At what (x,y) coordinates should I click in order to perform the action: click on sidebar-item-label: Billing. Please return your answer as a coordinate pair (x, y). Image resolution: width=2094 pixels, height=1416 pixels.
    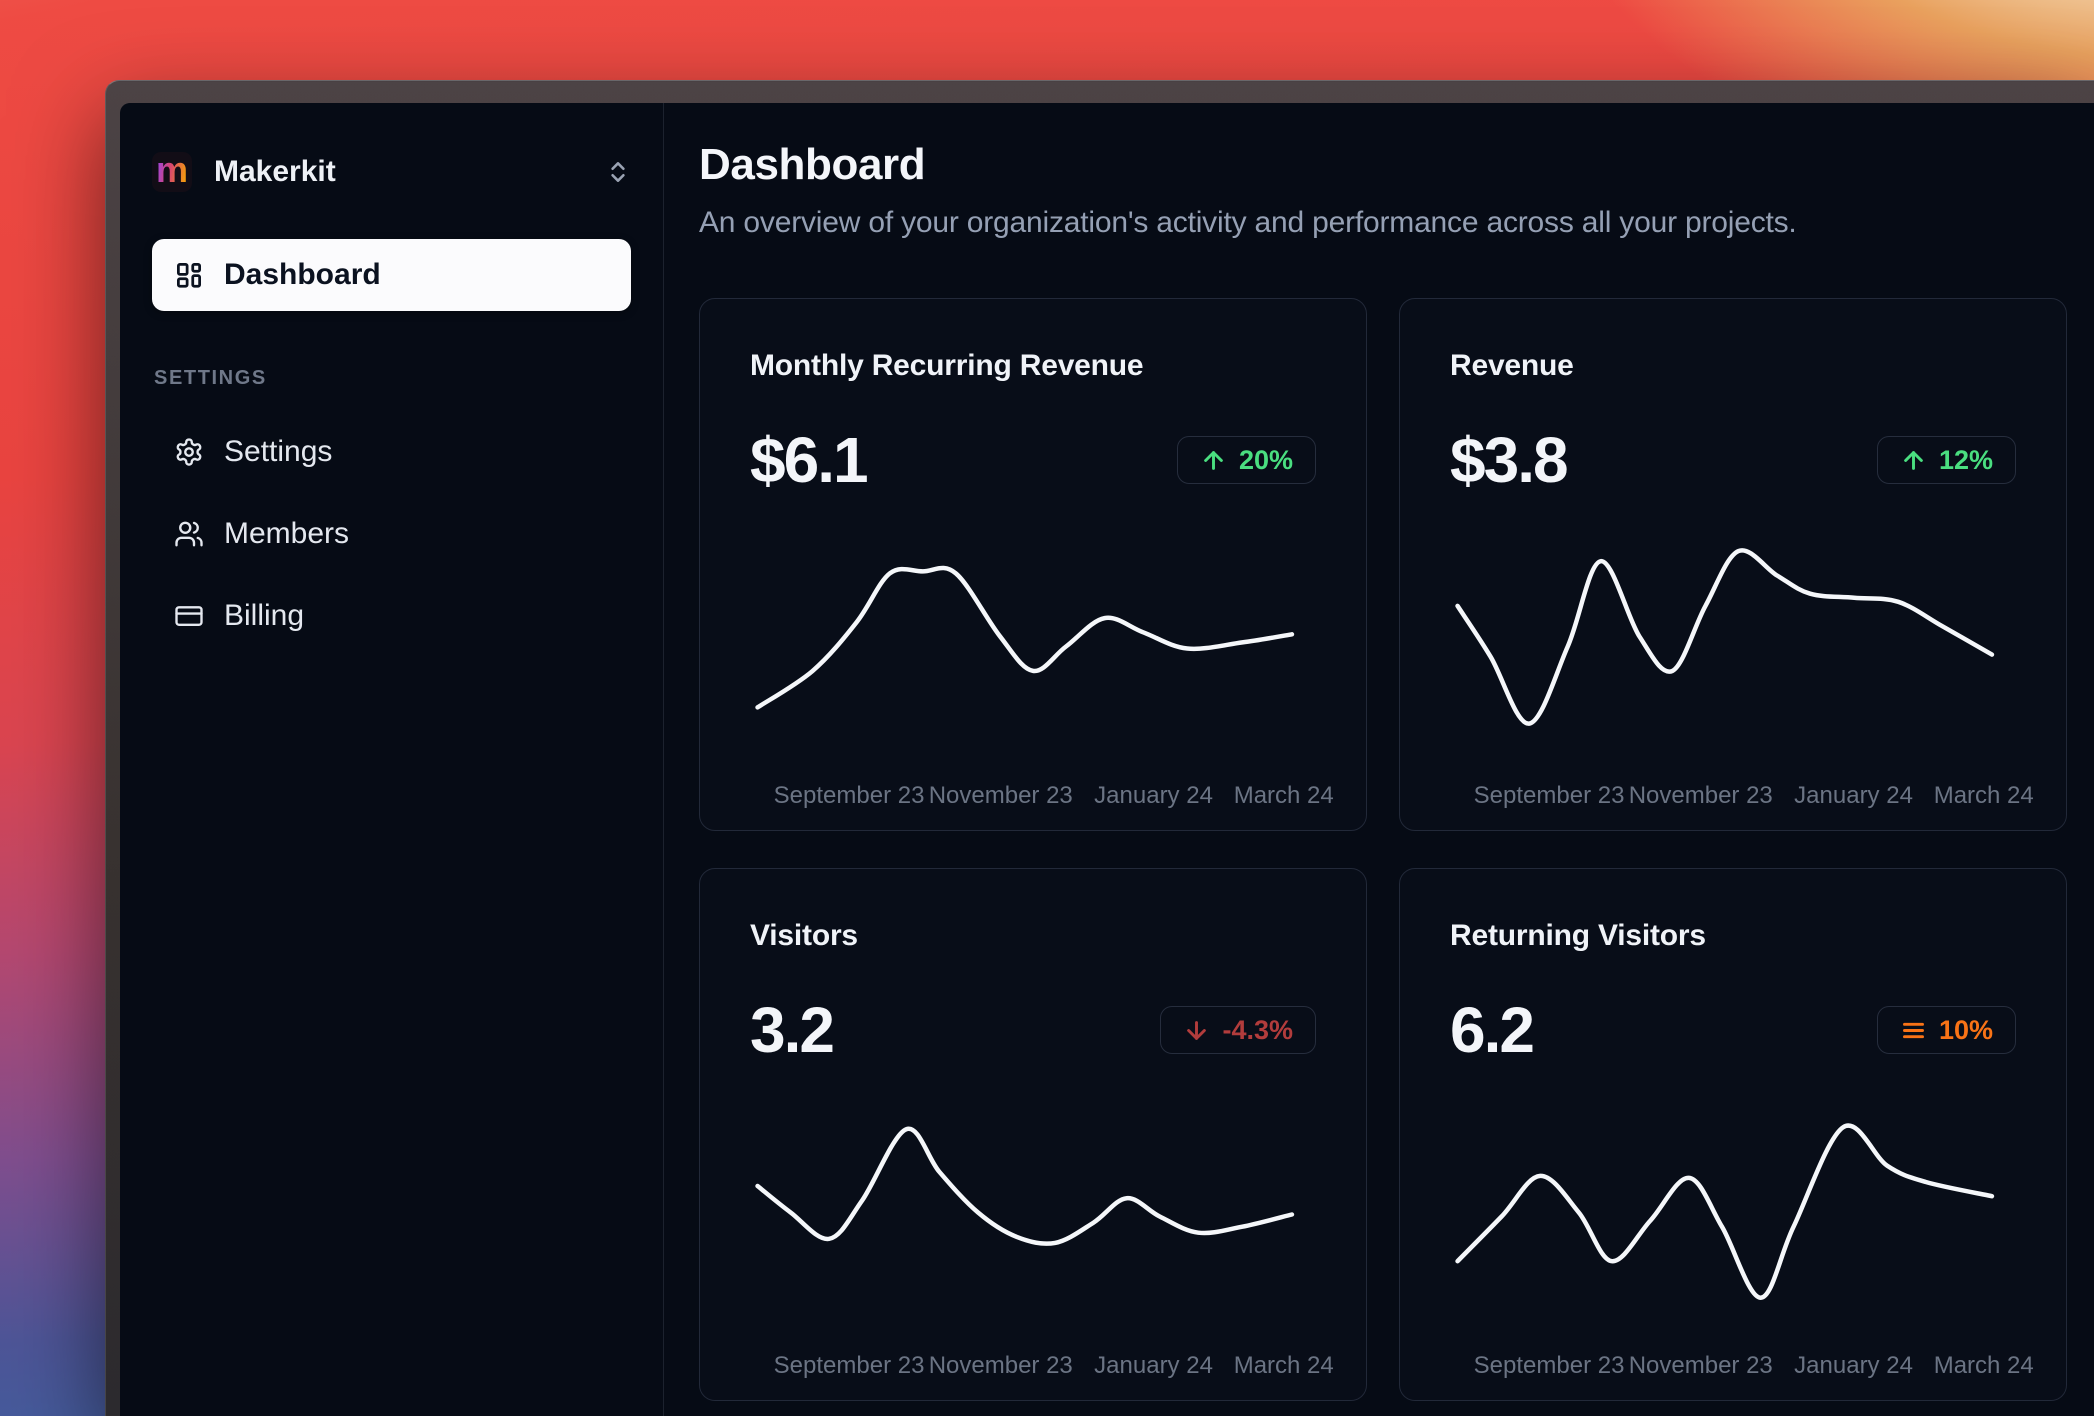
    Looking at the image, I should click on (264, 615).